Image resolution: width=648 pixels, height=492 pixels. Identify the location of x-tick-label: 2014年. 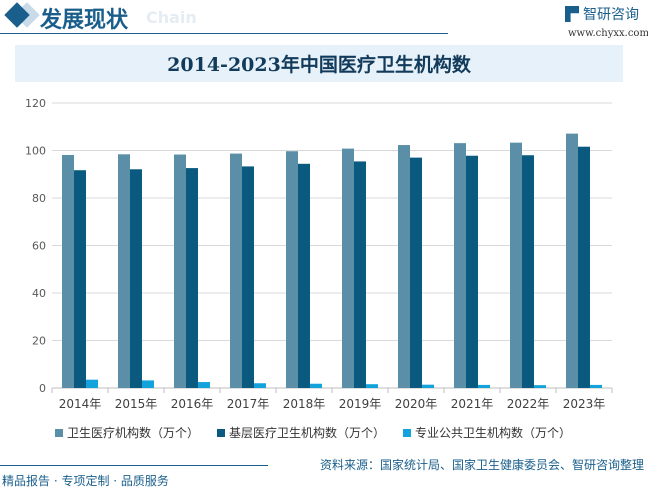
(80, 404).